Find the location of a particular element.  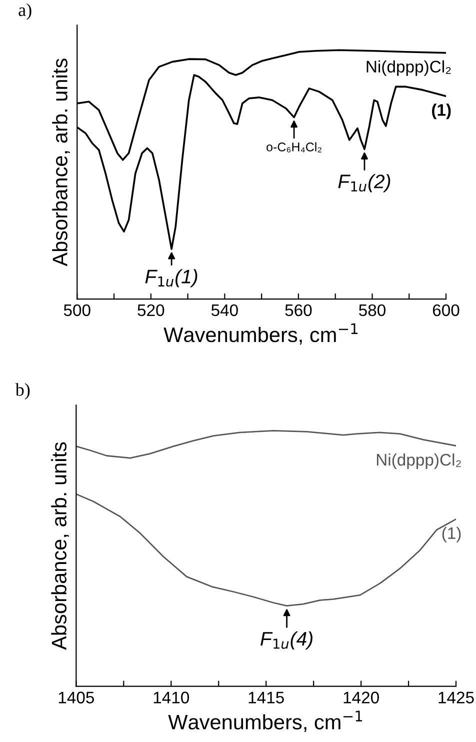

x-tick-label: 1415 is located at coordinates (266, 698).